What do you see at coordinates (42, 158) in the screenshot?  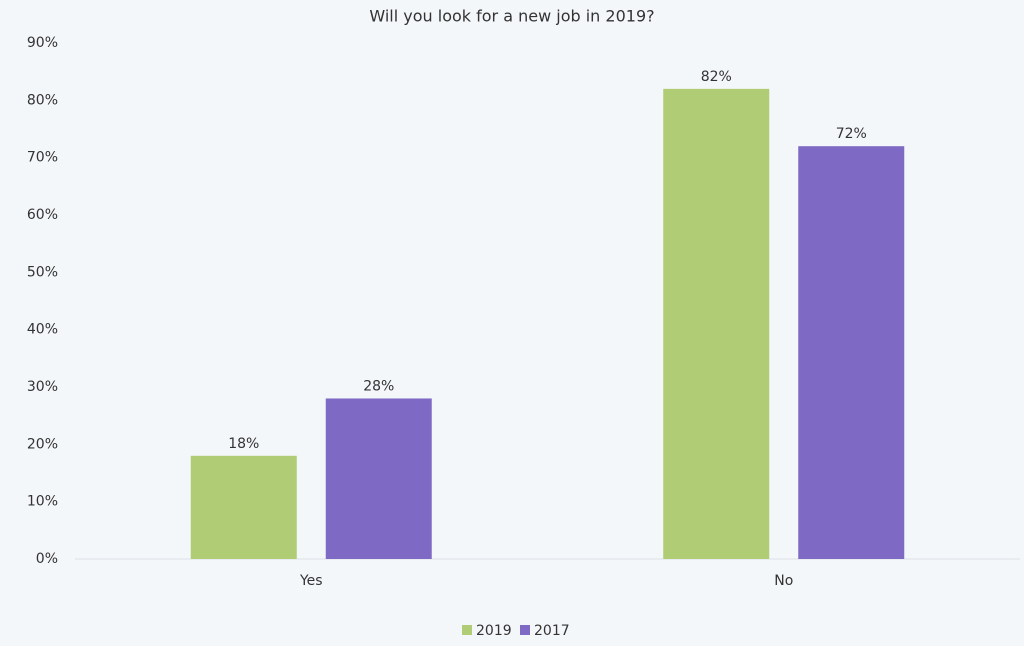 I see `y-tick-label: 70%` at bounding box center [42, 158].